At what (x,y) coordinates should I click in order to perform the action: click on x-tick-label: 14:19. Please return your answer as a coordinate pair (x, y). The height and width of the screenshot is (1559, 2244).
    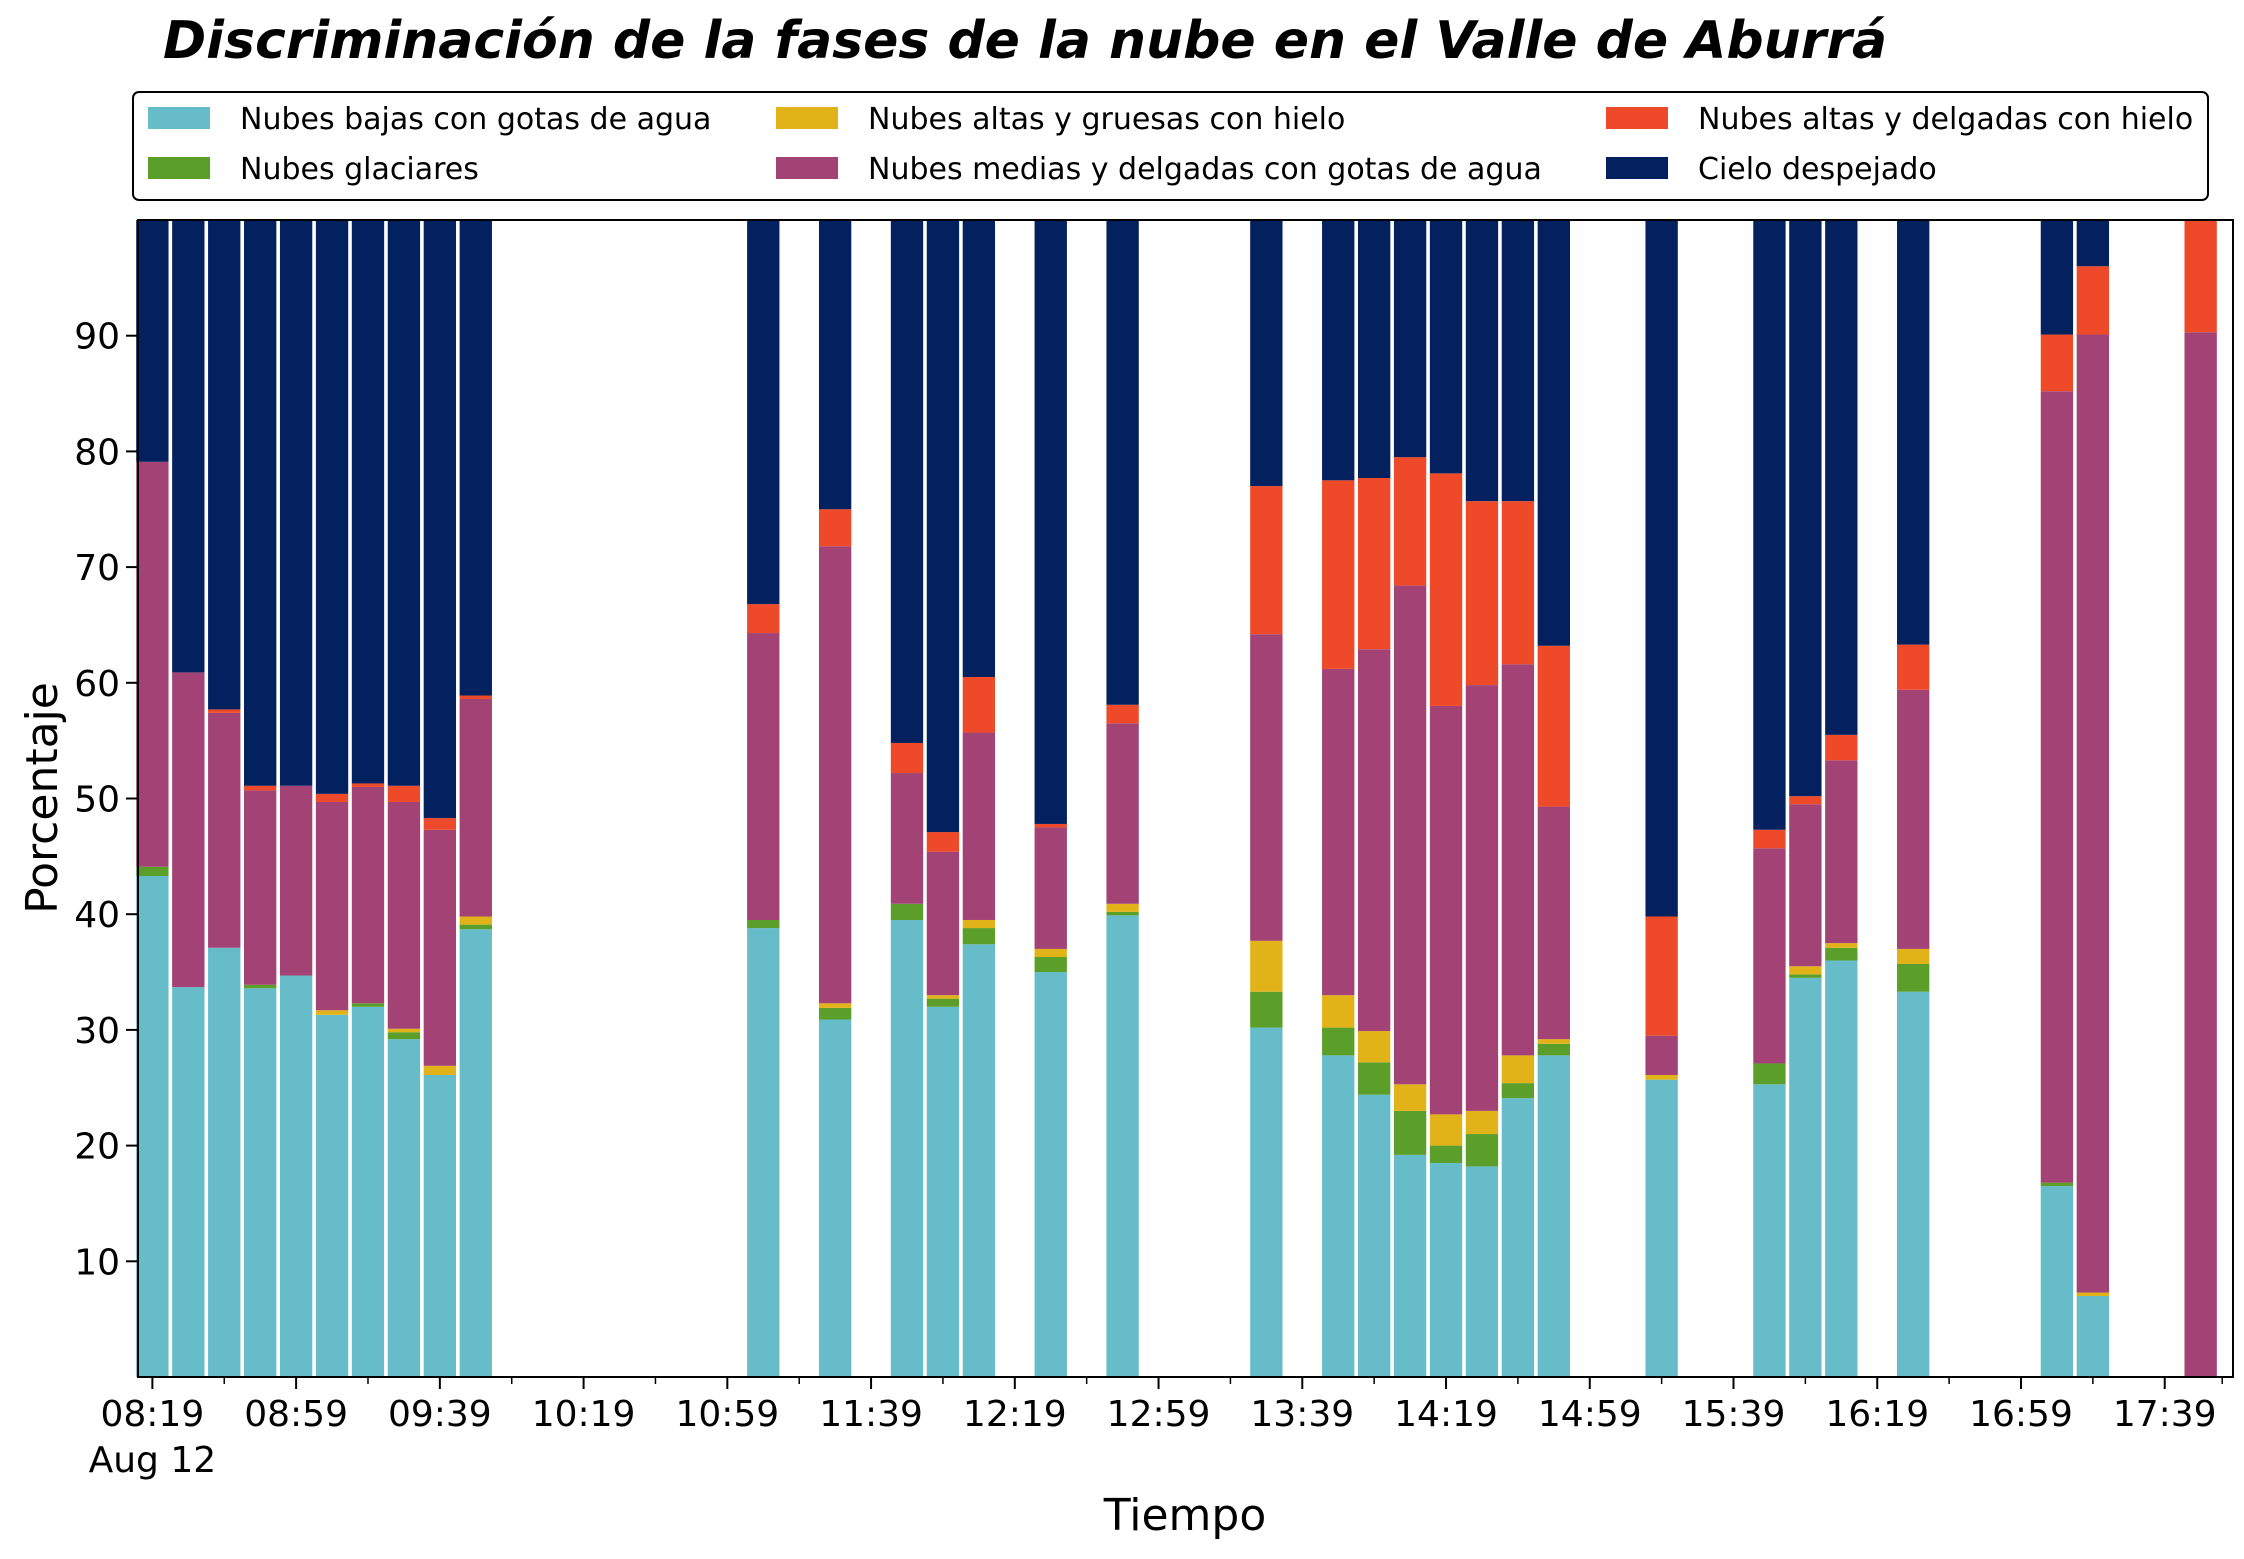
    Looking at the image, I should click on (1446, 1414).